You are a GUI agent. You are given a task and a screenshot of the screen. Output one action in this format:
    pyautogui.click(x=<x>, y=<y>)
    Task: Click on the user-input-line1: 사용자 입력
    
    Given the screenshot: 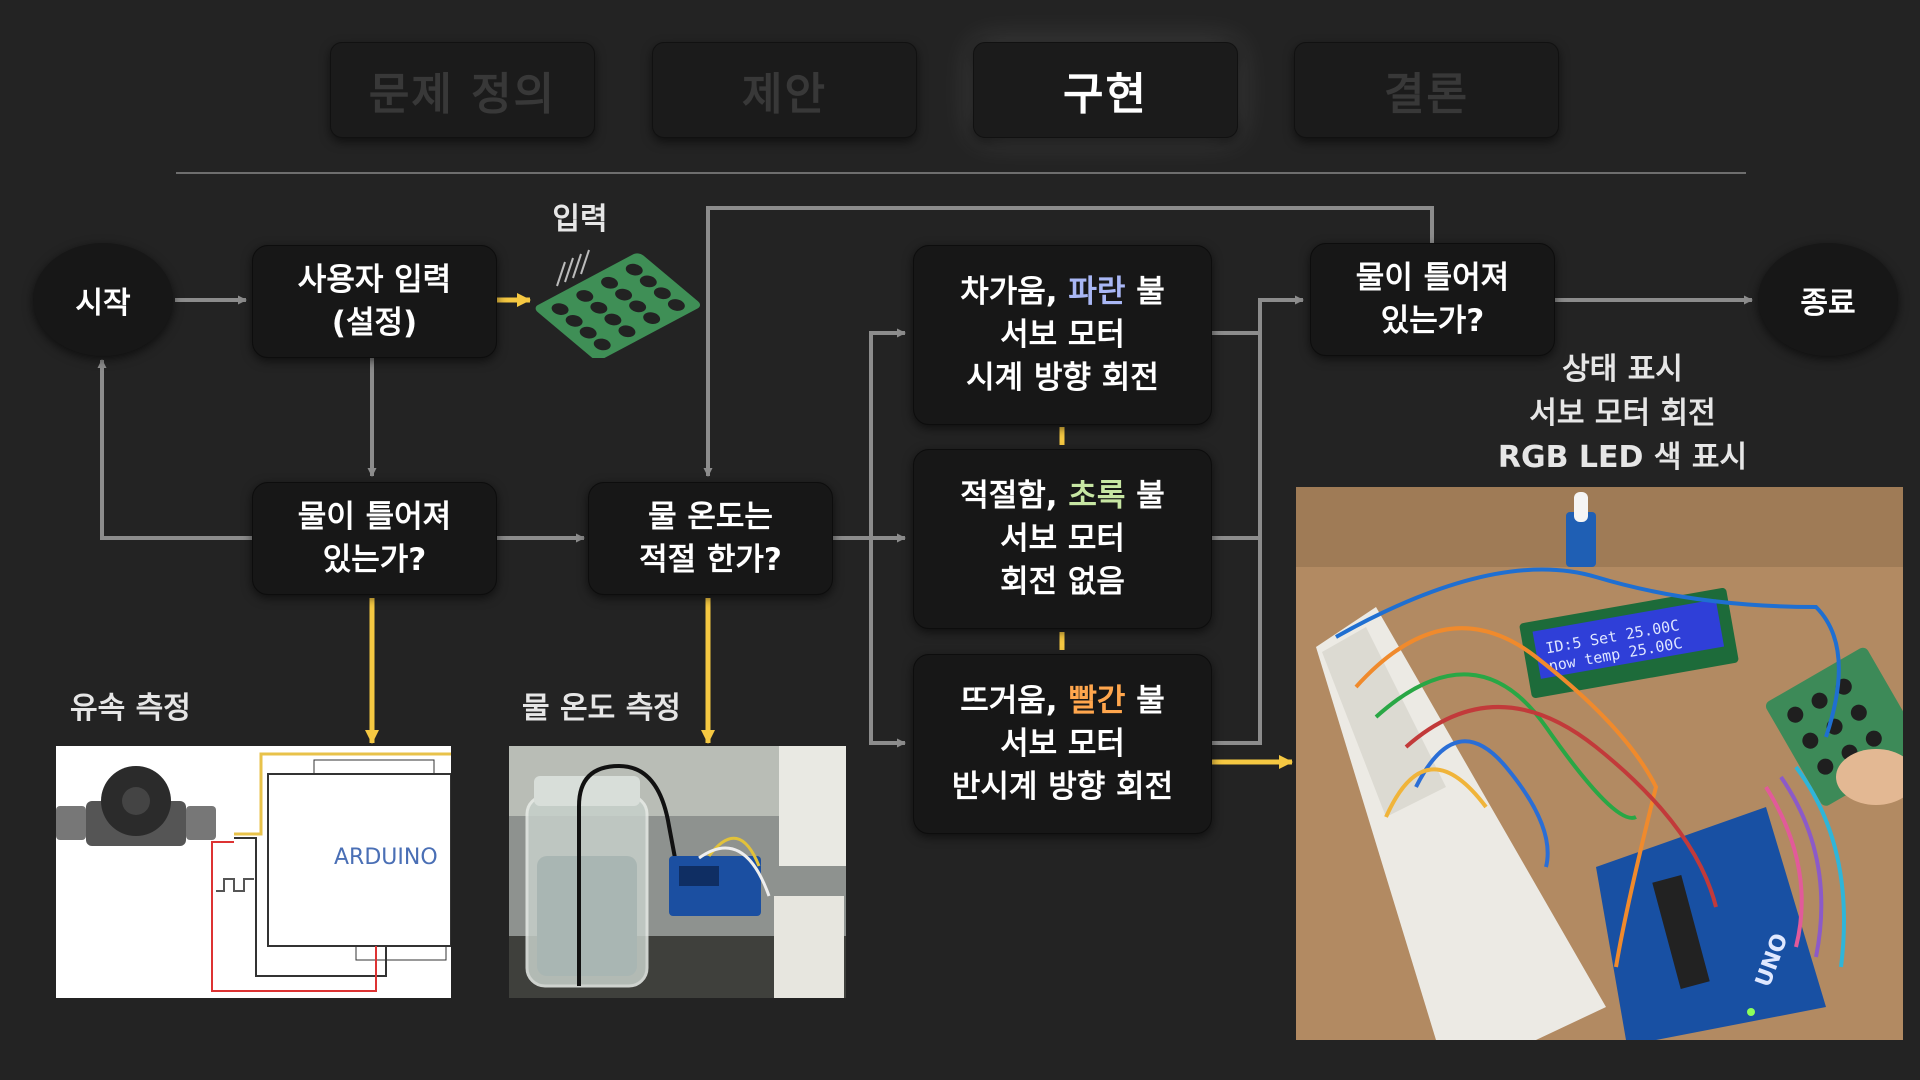 What is the action you would take?
    pyautogui.click(x=374, y=279)
    